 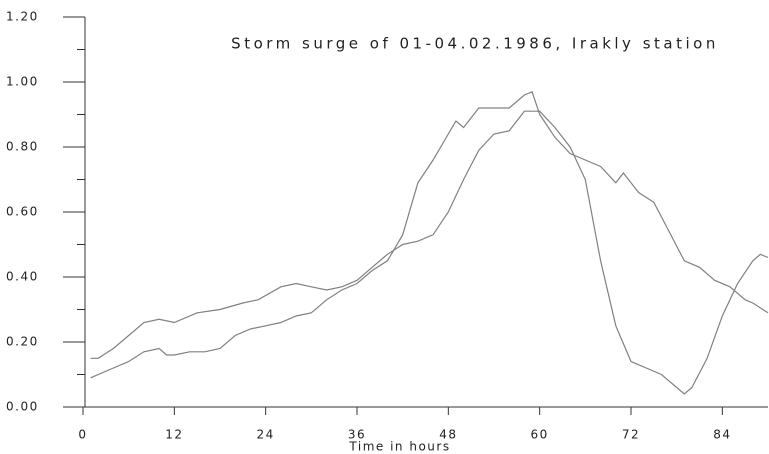 I want to click on y-tick-label: 0.40, so click(x=22, y=277).